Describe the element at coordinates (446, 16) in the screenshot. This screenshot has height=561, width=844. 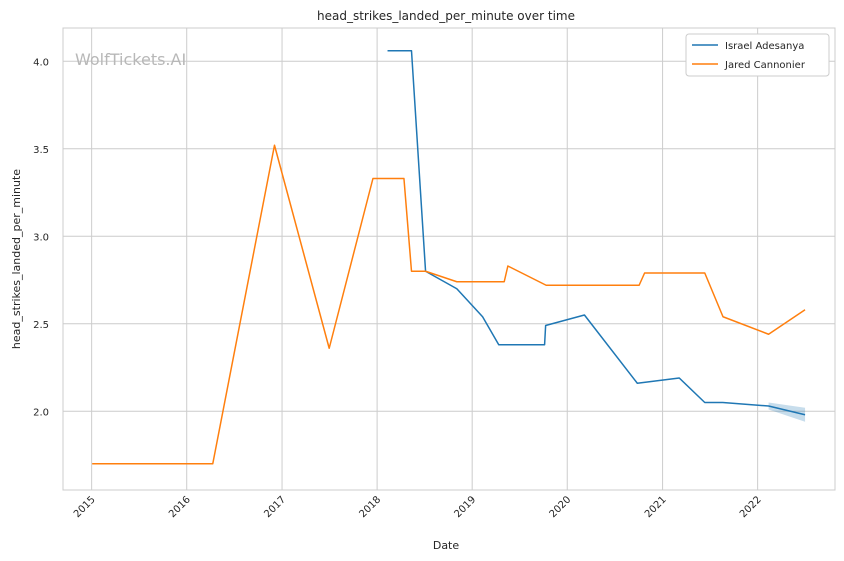
I see `chart-title: head_strikes_landed_per_minute over time` at that location.